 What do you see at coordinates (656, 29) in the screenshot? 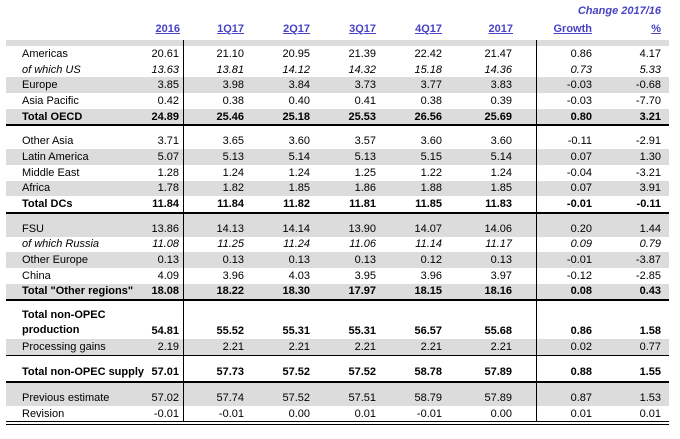
I see `column-header-percent: %` at bounding box center [656, 29].